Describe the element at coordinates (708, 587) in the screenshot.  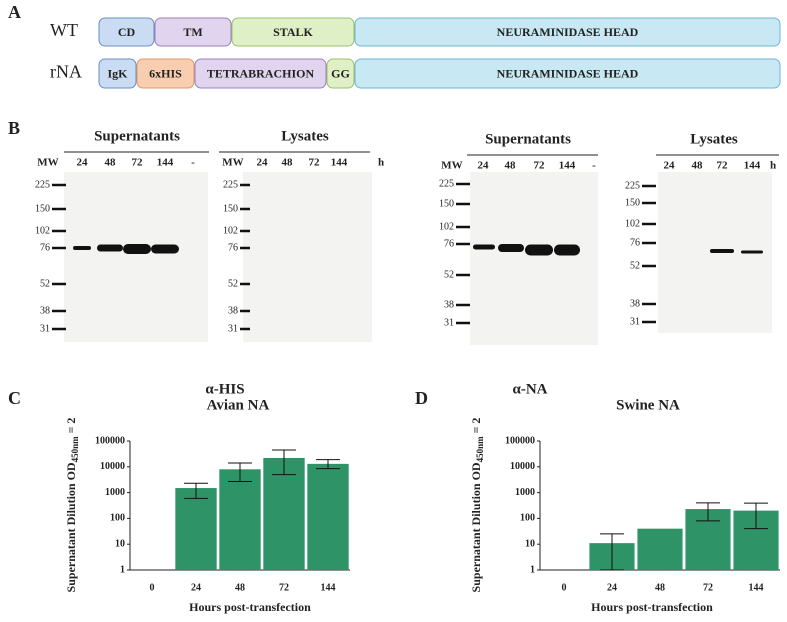
I see `x-tick-label: 72` at that location.